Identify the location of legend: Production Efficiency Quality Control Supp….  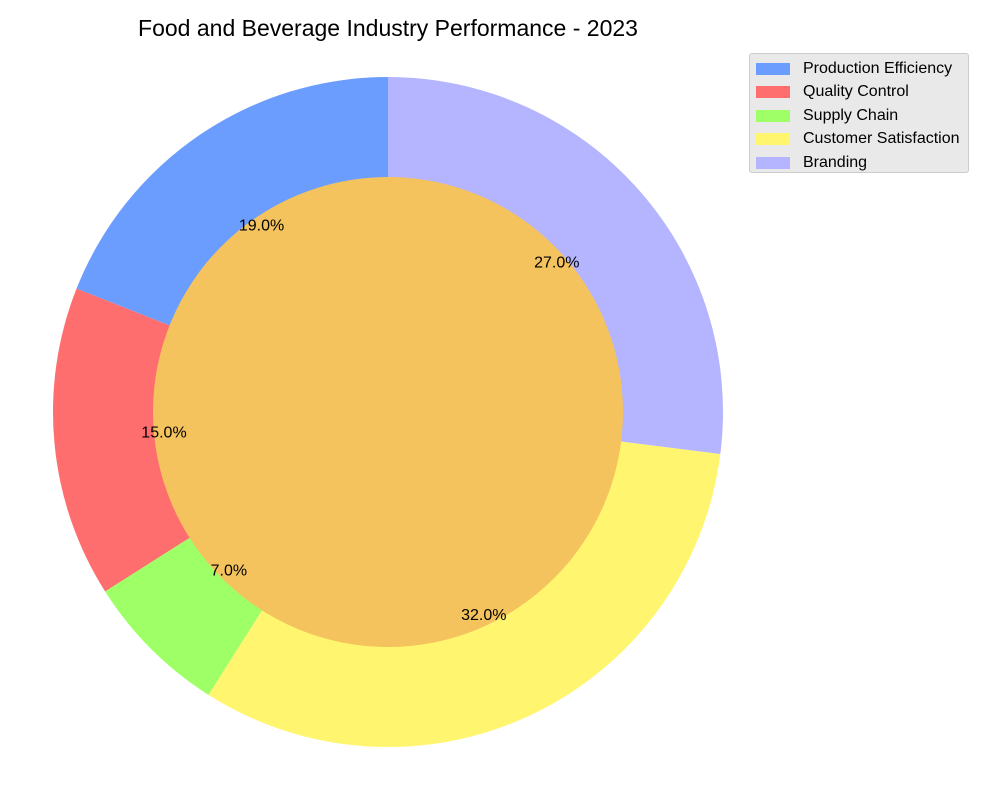
(859, 113).